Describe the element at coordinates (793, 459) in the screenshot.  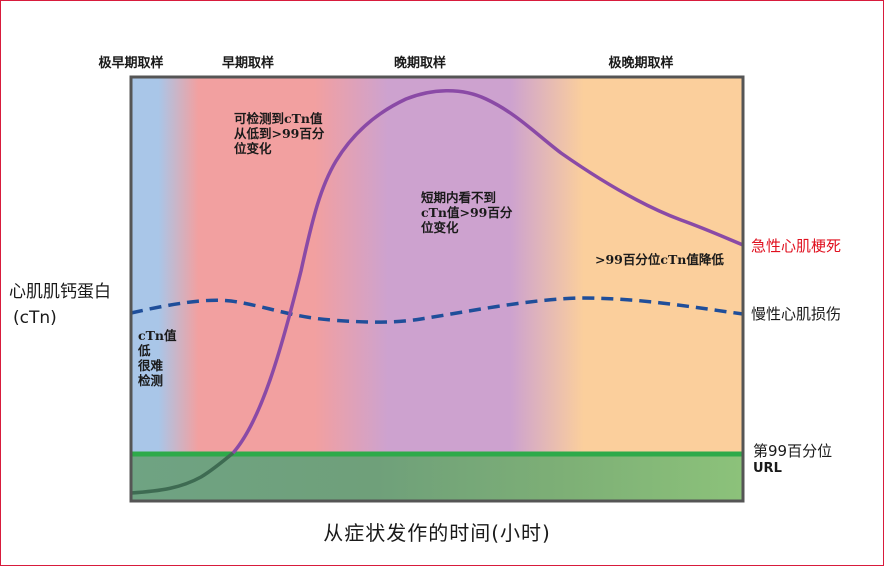
I see `url-threshold-label: 第99百分位 URL` at that location.